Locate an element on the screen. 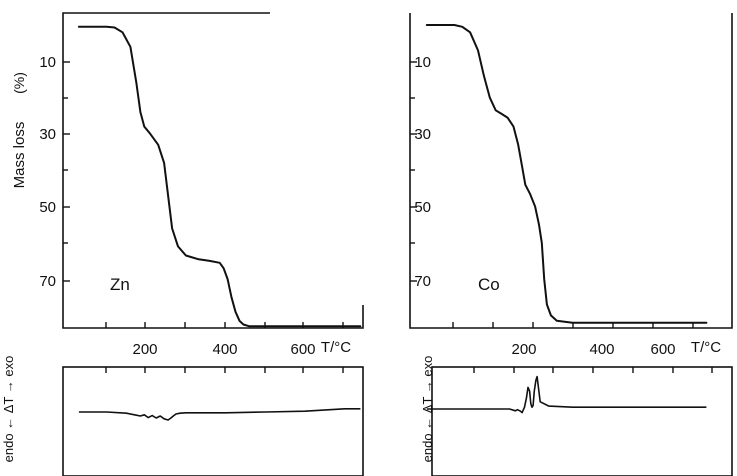 The width and height of the screenshot is (737, 476). co-y-tick-label-10: 10 is located at coordinates (422, 62).